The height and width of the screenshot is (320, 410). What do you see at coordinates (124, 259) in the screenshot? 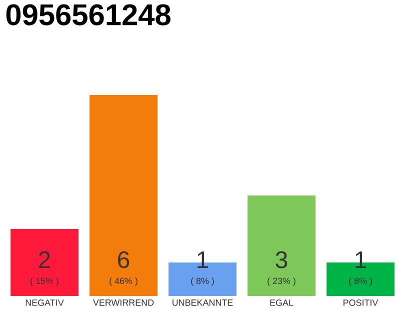
I see `data-label: 6` at bounding box center [124, 259].